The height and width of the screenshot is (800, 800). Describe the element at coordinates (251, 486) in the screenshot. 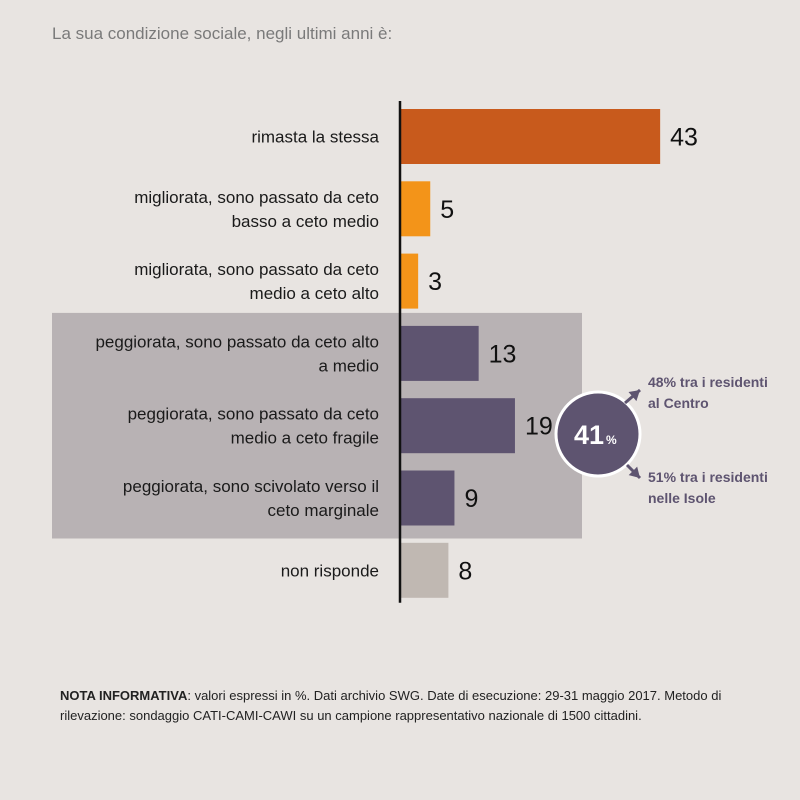

I see `category-label-5-0: peggiorata, sono scivolato verso il` at that location.